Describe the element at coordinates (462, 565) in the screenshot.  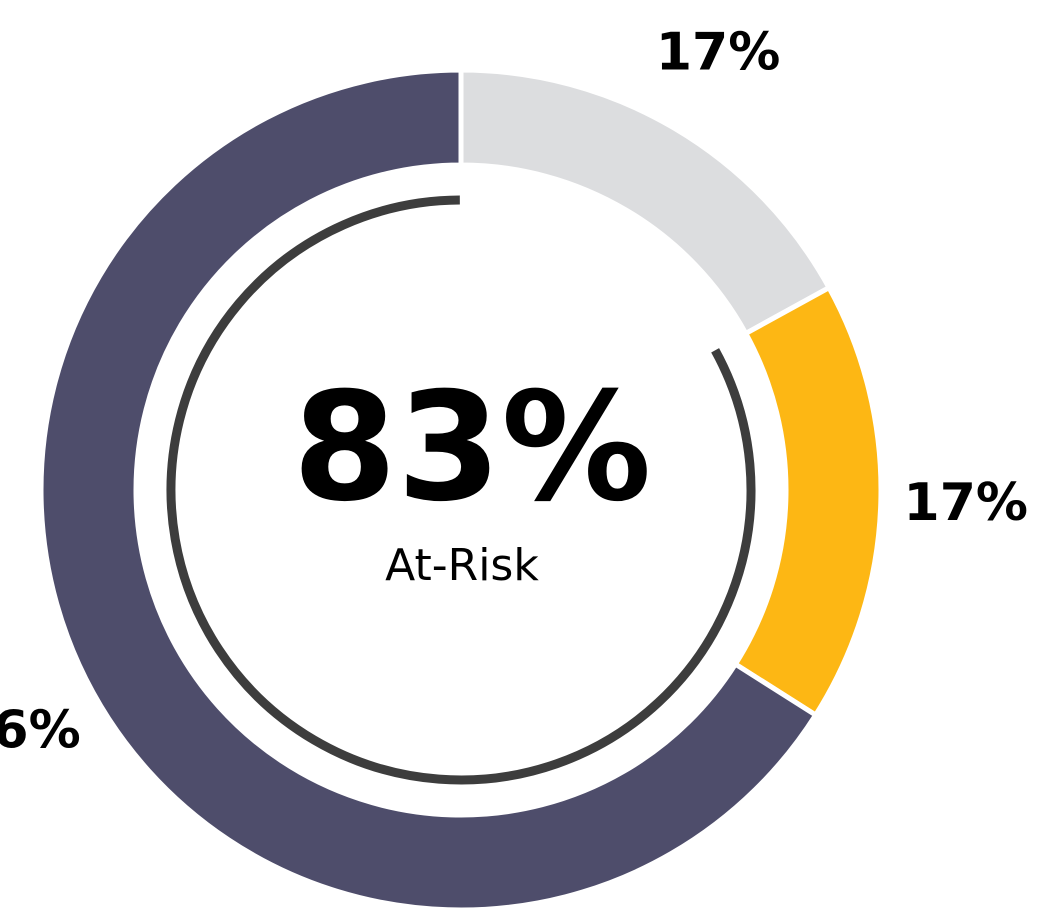
I see `center-text: At-Risk` at that location.